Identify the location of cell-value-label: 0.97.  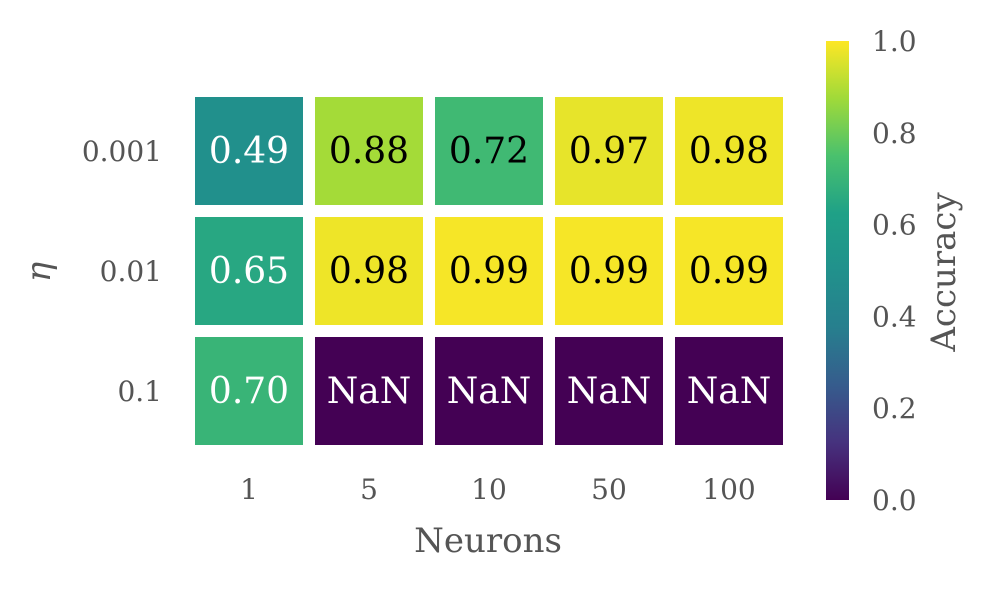
(609, 151).